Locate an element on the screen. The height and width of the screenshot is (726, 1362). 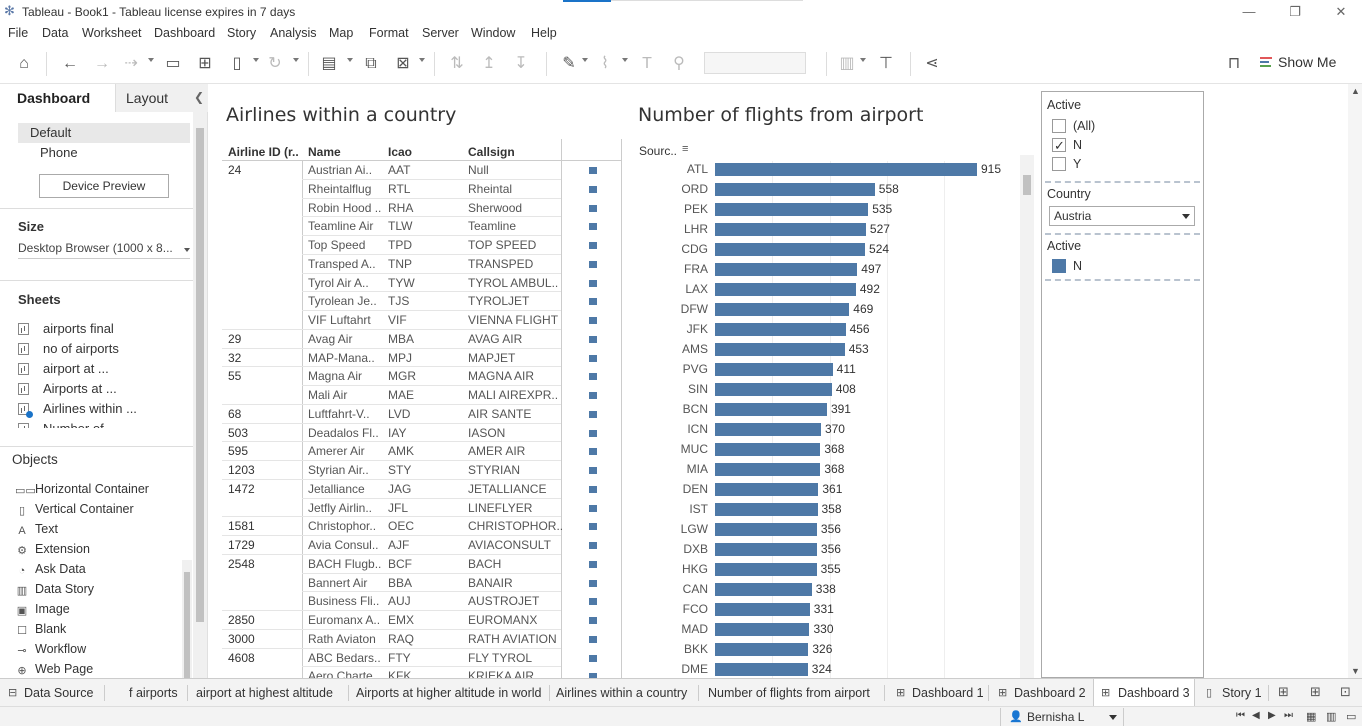
replay-icon: ⇢ is located at coordinates (131, 63).